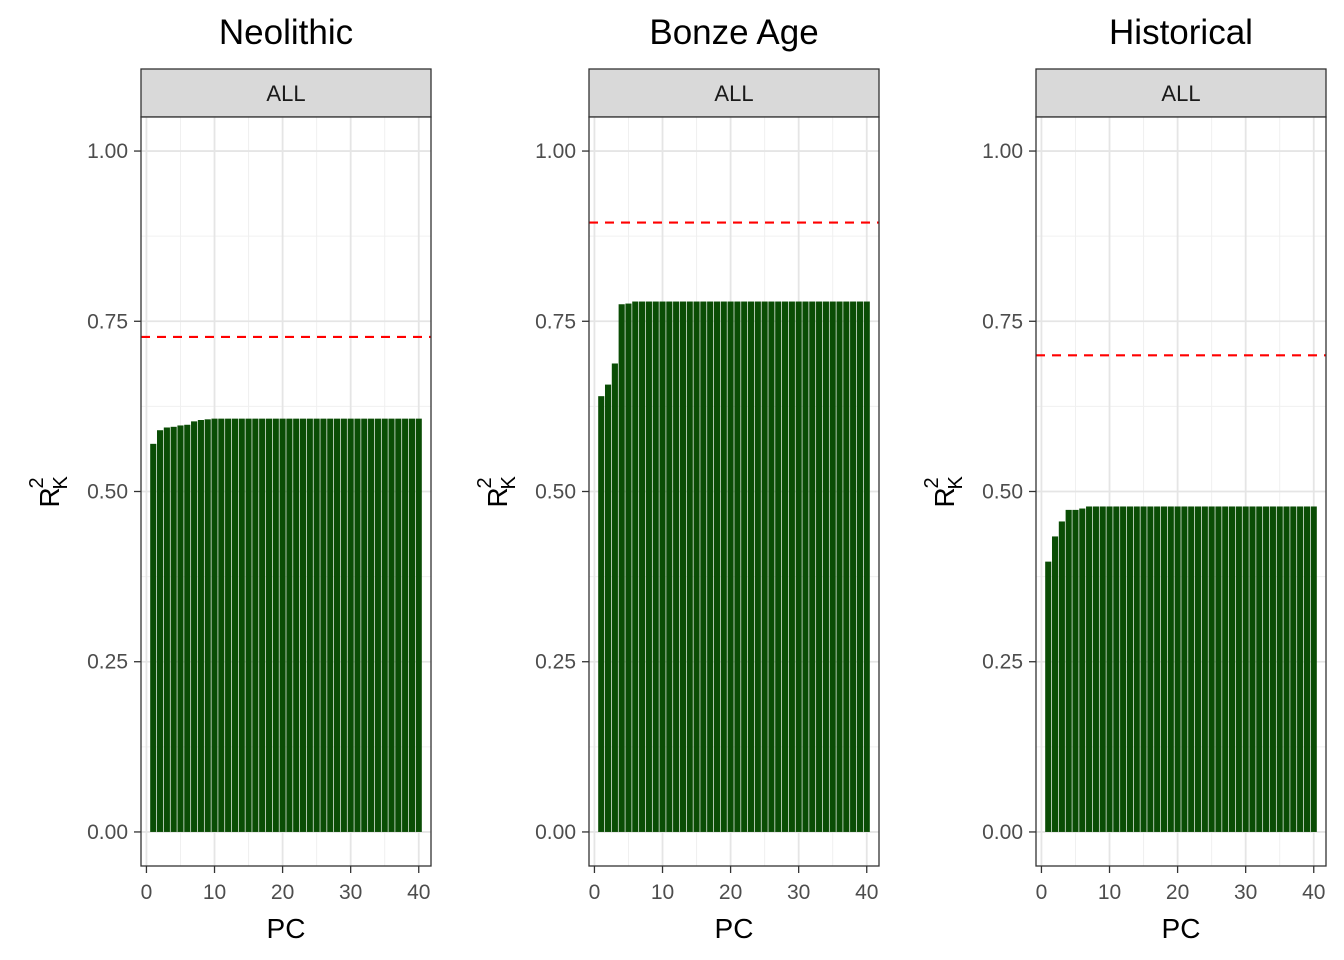 The image size is (1344, 960). Describe the element at coordinates (734, 93) in the screenshot. I see `facet-strip` at that location.